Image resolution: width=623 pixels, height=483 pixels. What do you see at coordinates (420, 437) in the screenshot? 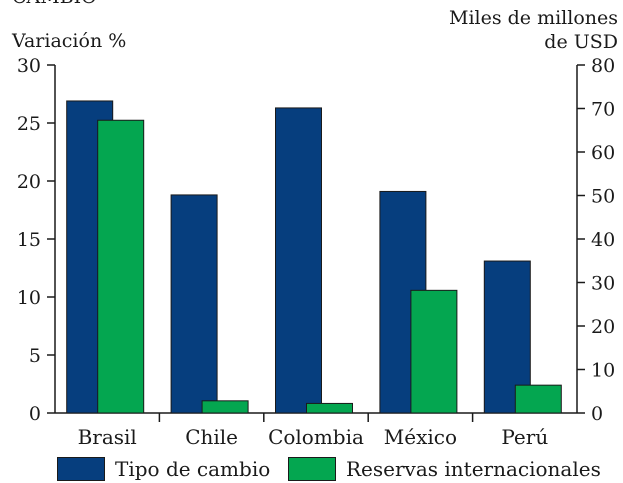
I see `category-label: México` at bounding box center [420, 437].